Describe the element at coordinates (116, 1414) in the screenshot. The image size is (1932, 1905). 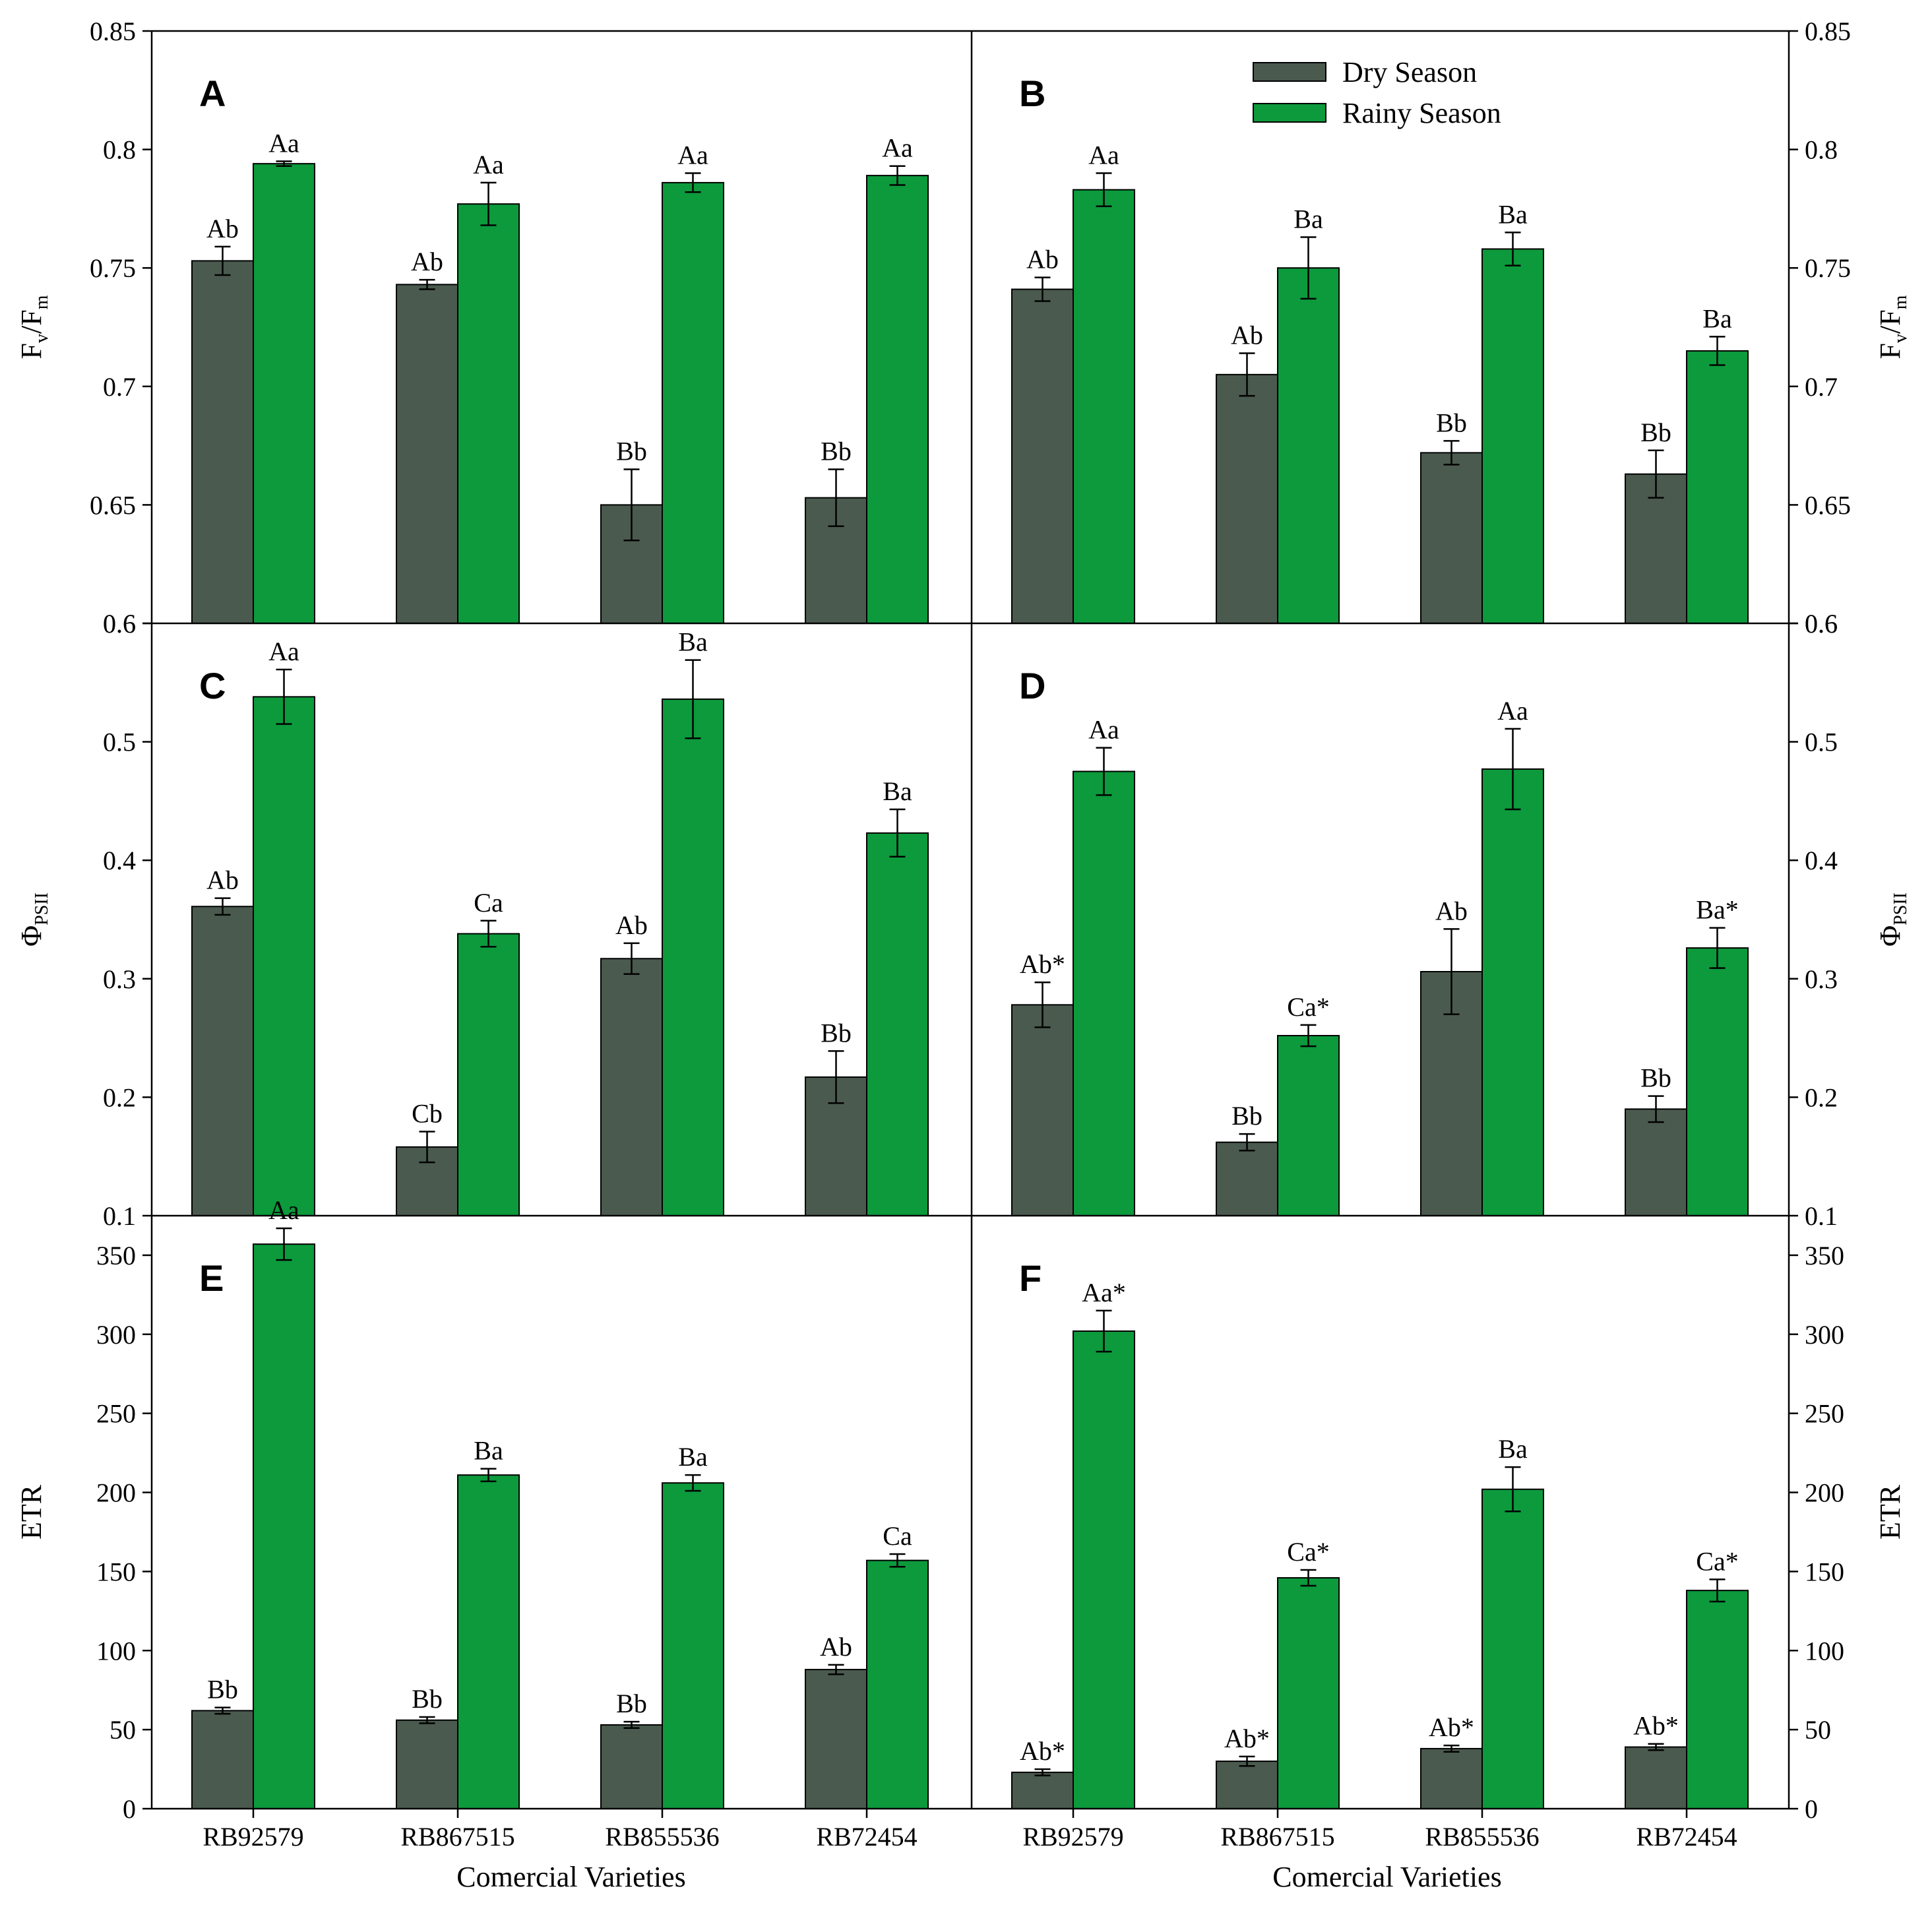
I see `y-tick-label-e: 250` at that location.